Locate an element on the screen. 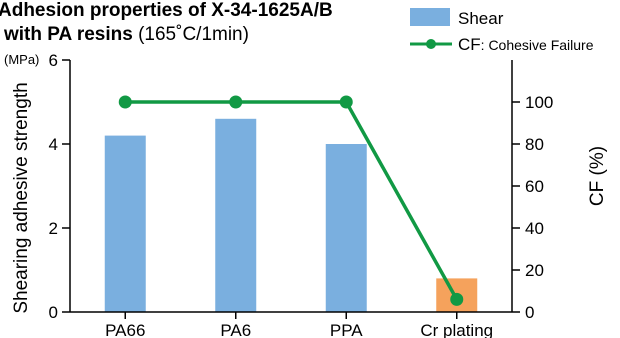 Image resolution: width=620 pixels, height=338 pixels. y2-axis-label: CF (%) is located at coordinates (597, 176).